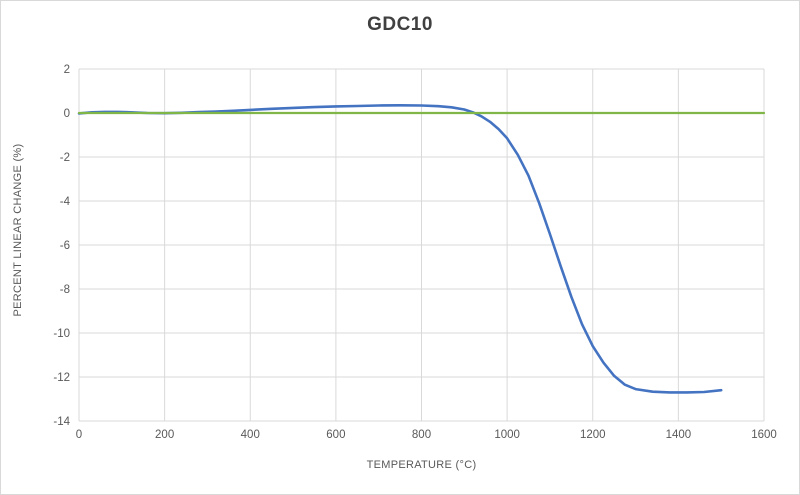 The width and height of the screenshot is (800, 495). I want to click on y-tick-label: 0, so click(67, 114).